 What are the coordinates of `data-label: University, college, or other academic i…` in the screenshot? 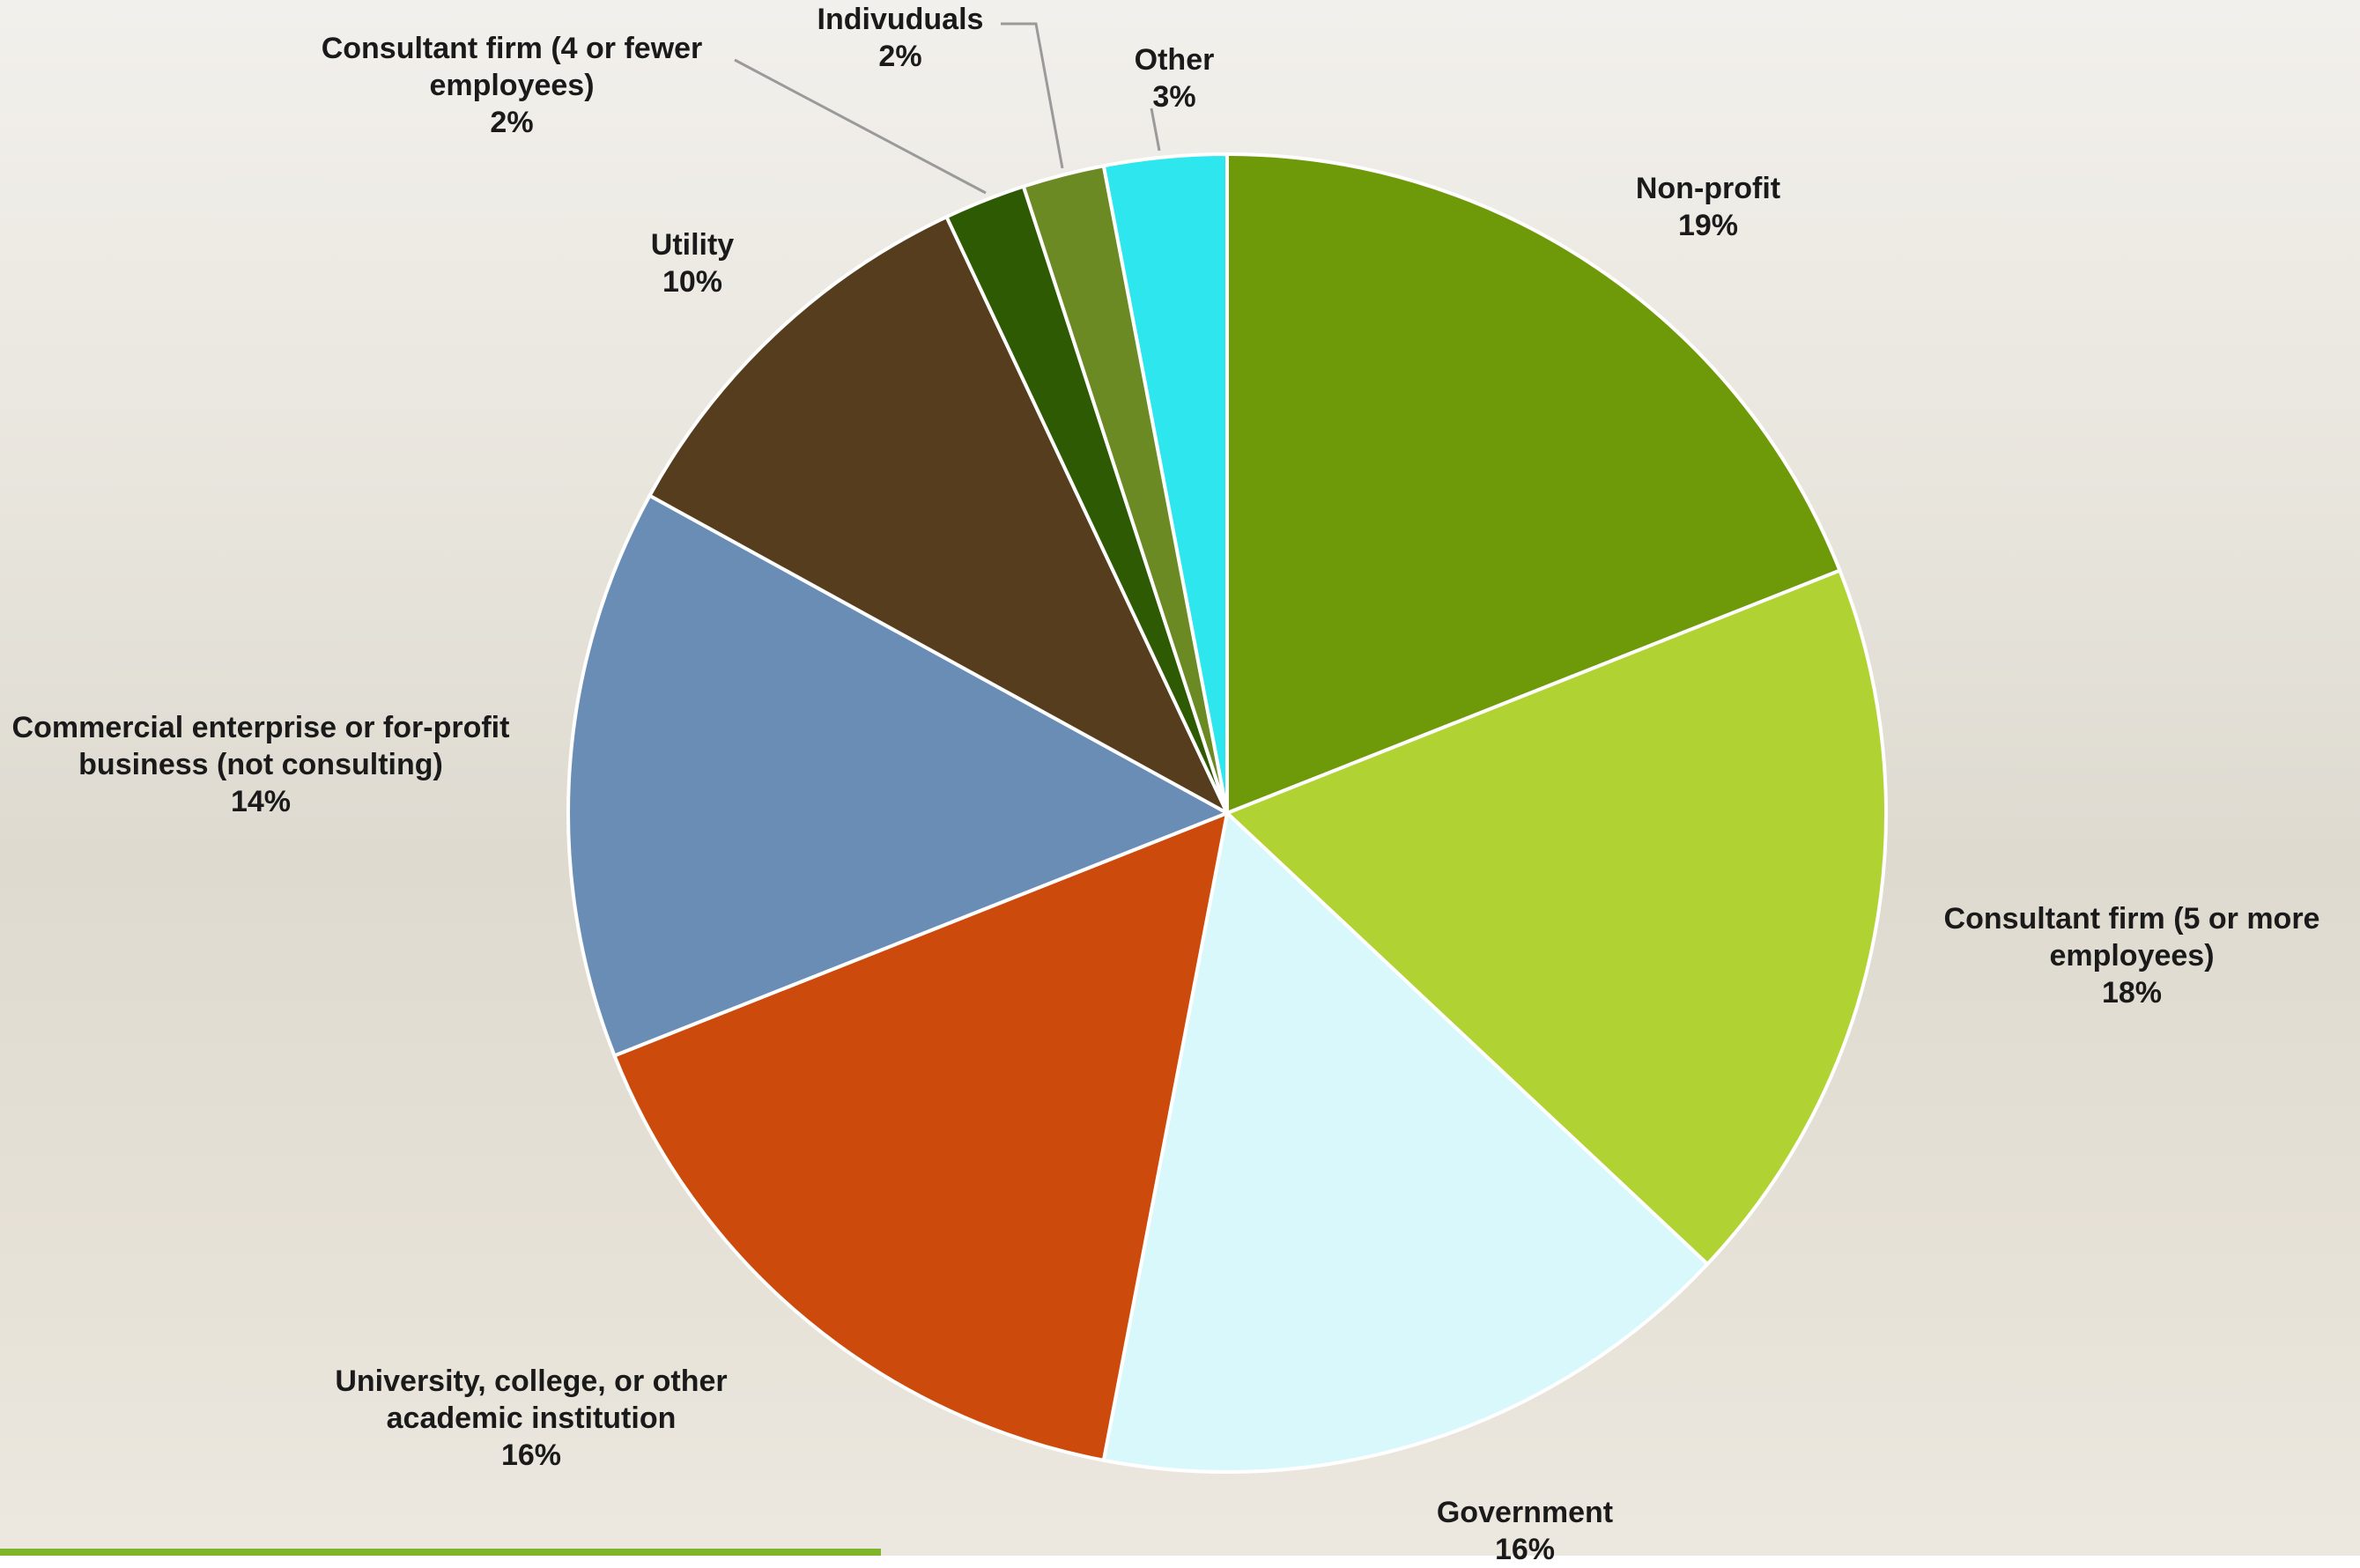 It's located at (532, 1418).